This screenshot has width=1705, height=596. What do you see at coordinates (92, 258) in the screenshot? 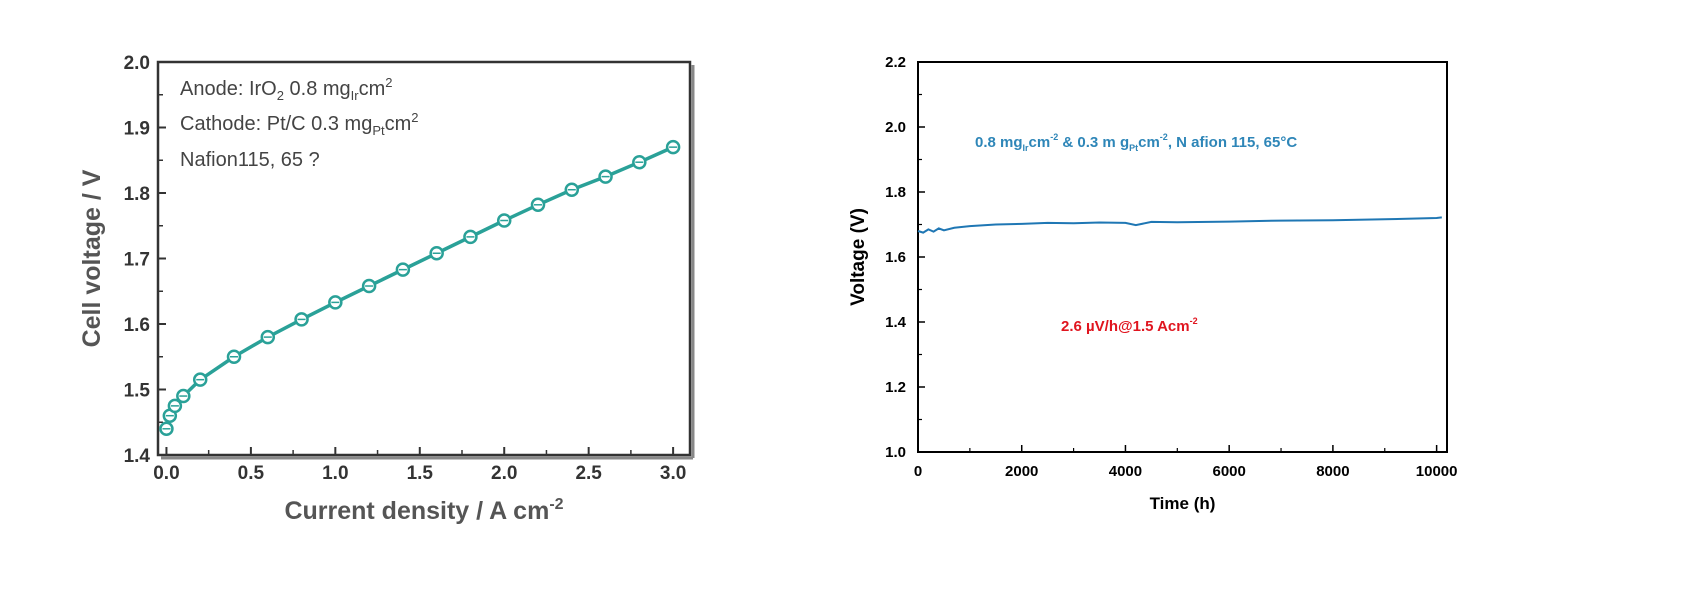
I see `left-y-axis-label: Cell voltage / V` at bounding box center [92, 258].